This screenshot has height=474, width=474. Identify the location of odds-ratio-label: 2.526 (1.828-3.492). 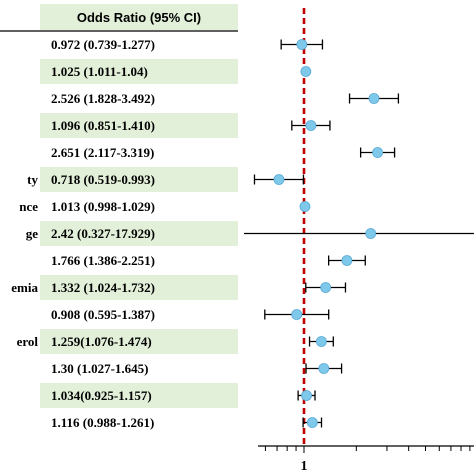
(103, 98).